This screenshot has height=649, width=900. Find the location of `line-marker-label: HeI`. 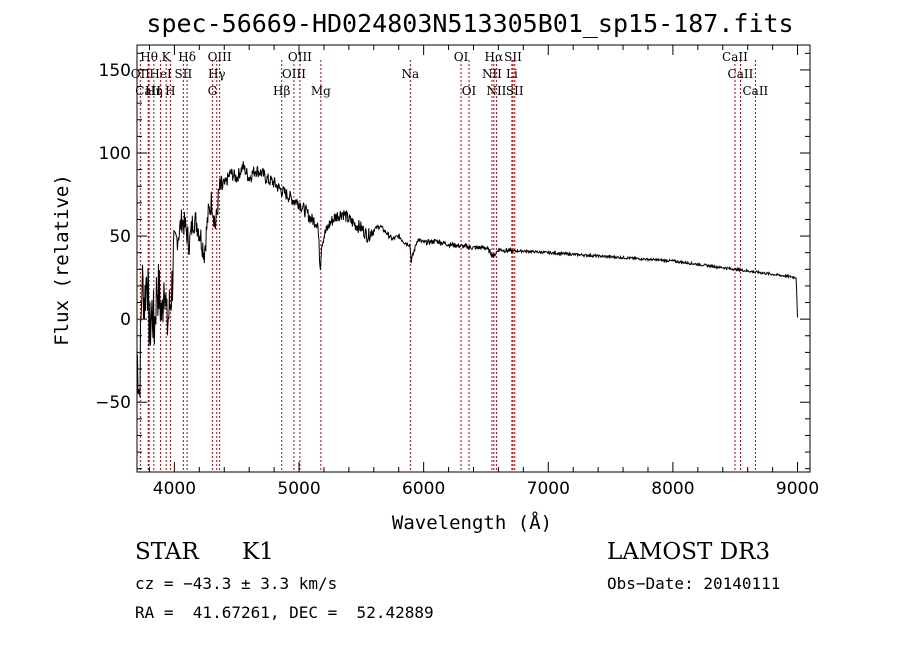

line-marker-label: HeI is located at coordinates (160, 74).